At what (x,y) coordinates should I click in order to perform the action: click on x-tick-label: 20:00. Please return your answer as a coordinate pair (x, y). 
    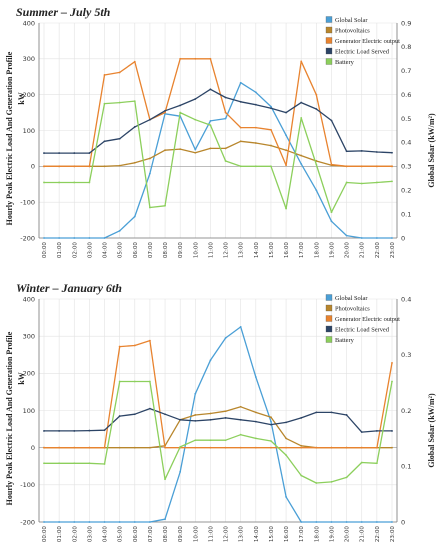
    Looking at the image, I should click on (348, 250).